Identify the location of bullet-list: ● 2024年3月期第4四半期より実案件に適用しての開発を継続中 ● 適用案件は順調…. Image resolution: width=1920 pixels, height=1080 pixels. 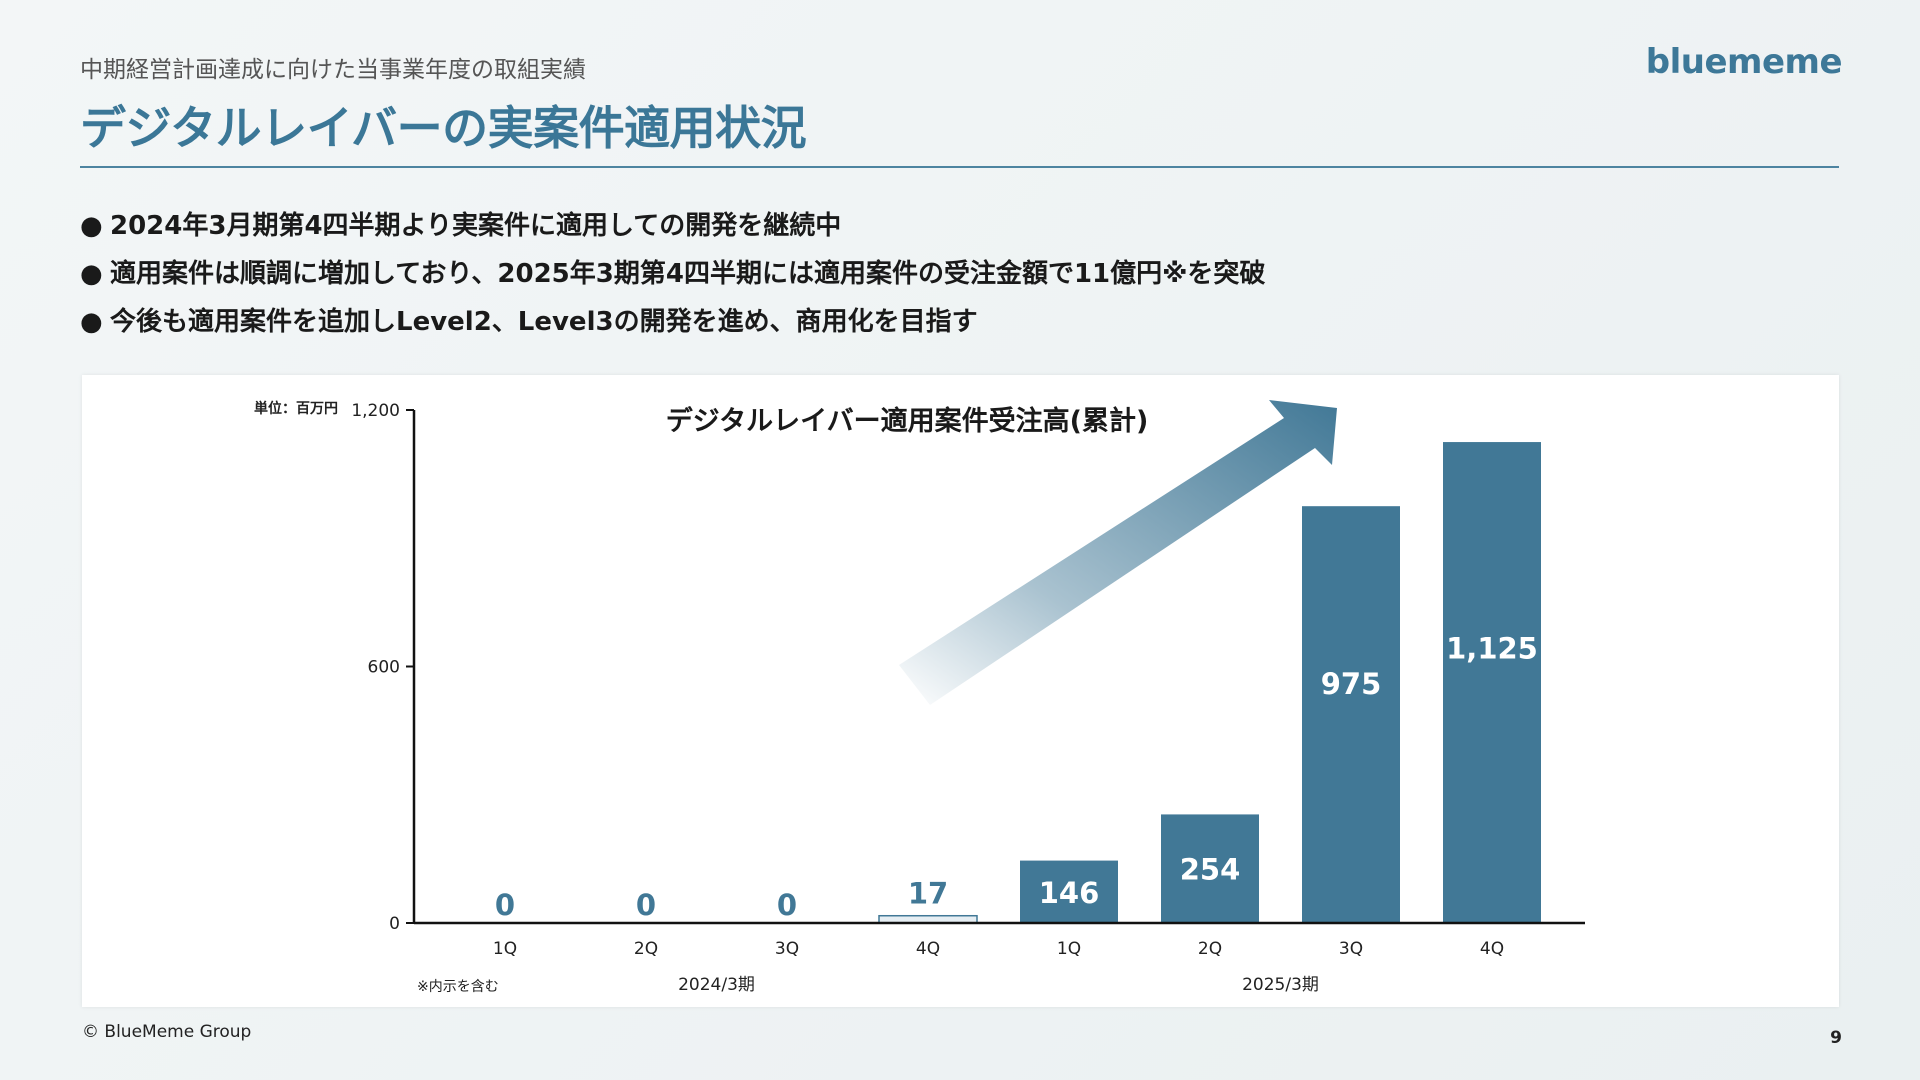
(672, 280).